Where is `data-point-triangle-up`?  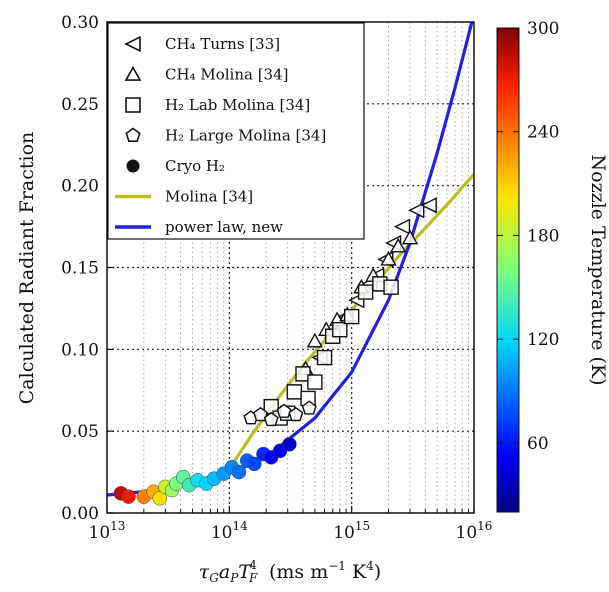
data-point-triangle-up is located at coordinates (315, 340).